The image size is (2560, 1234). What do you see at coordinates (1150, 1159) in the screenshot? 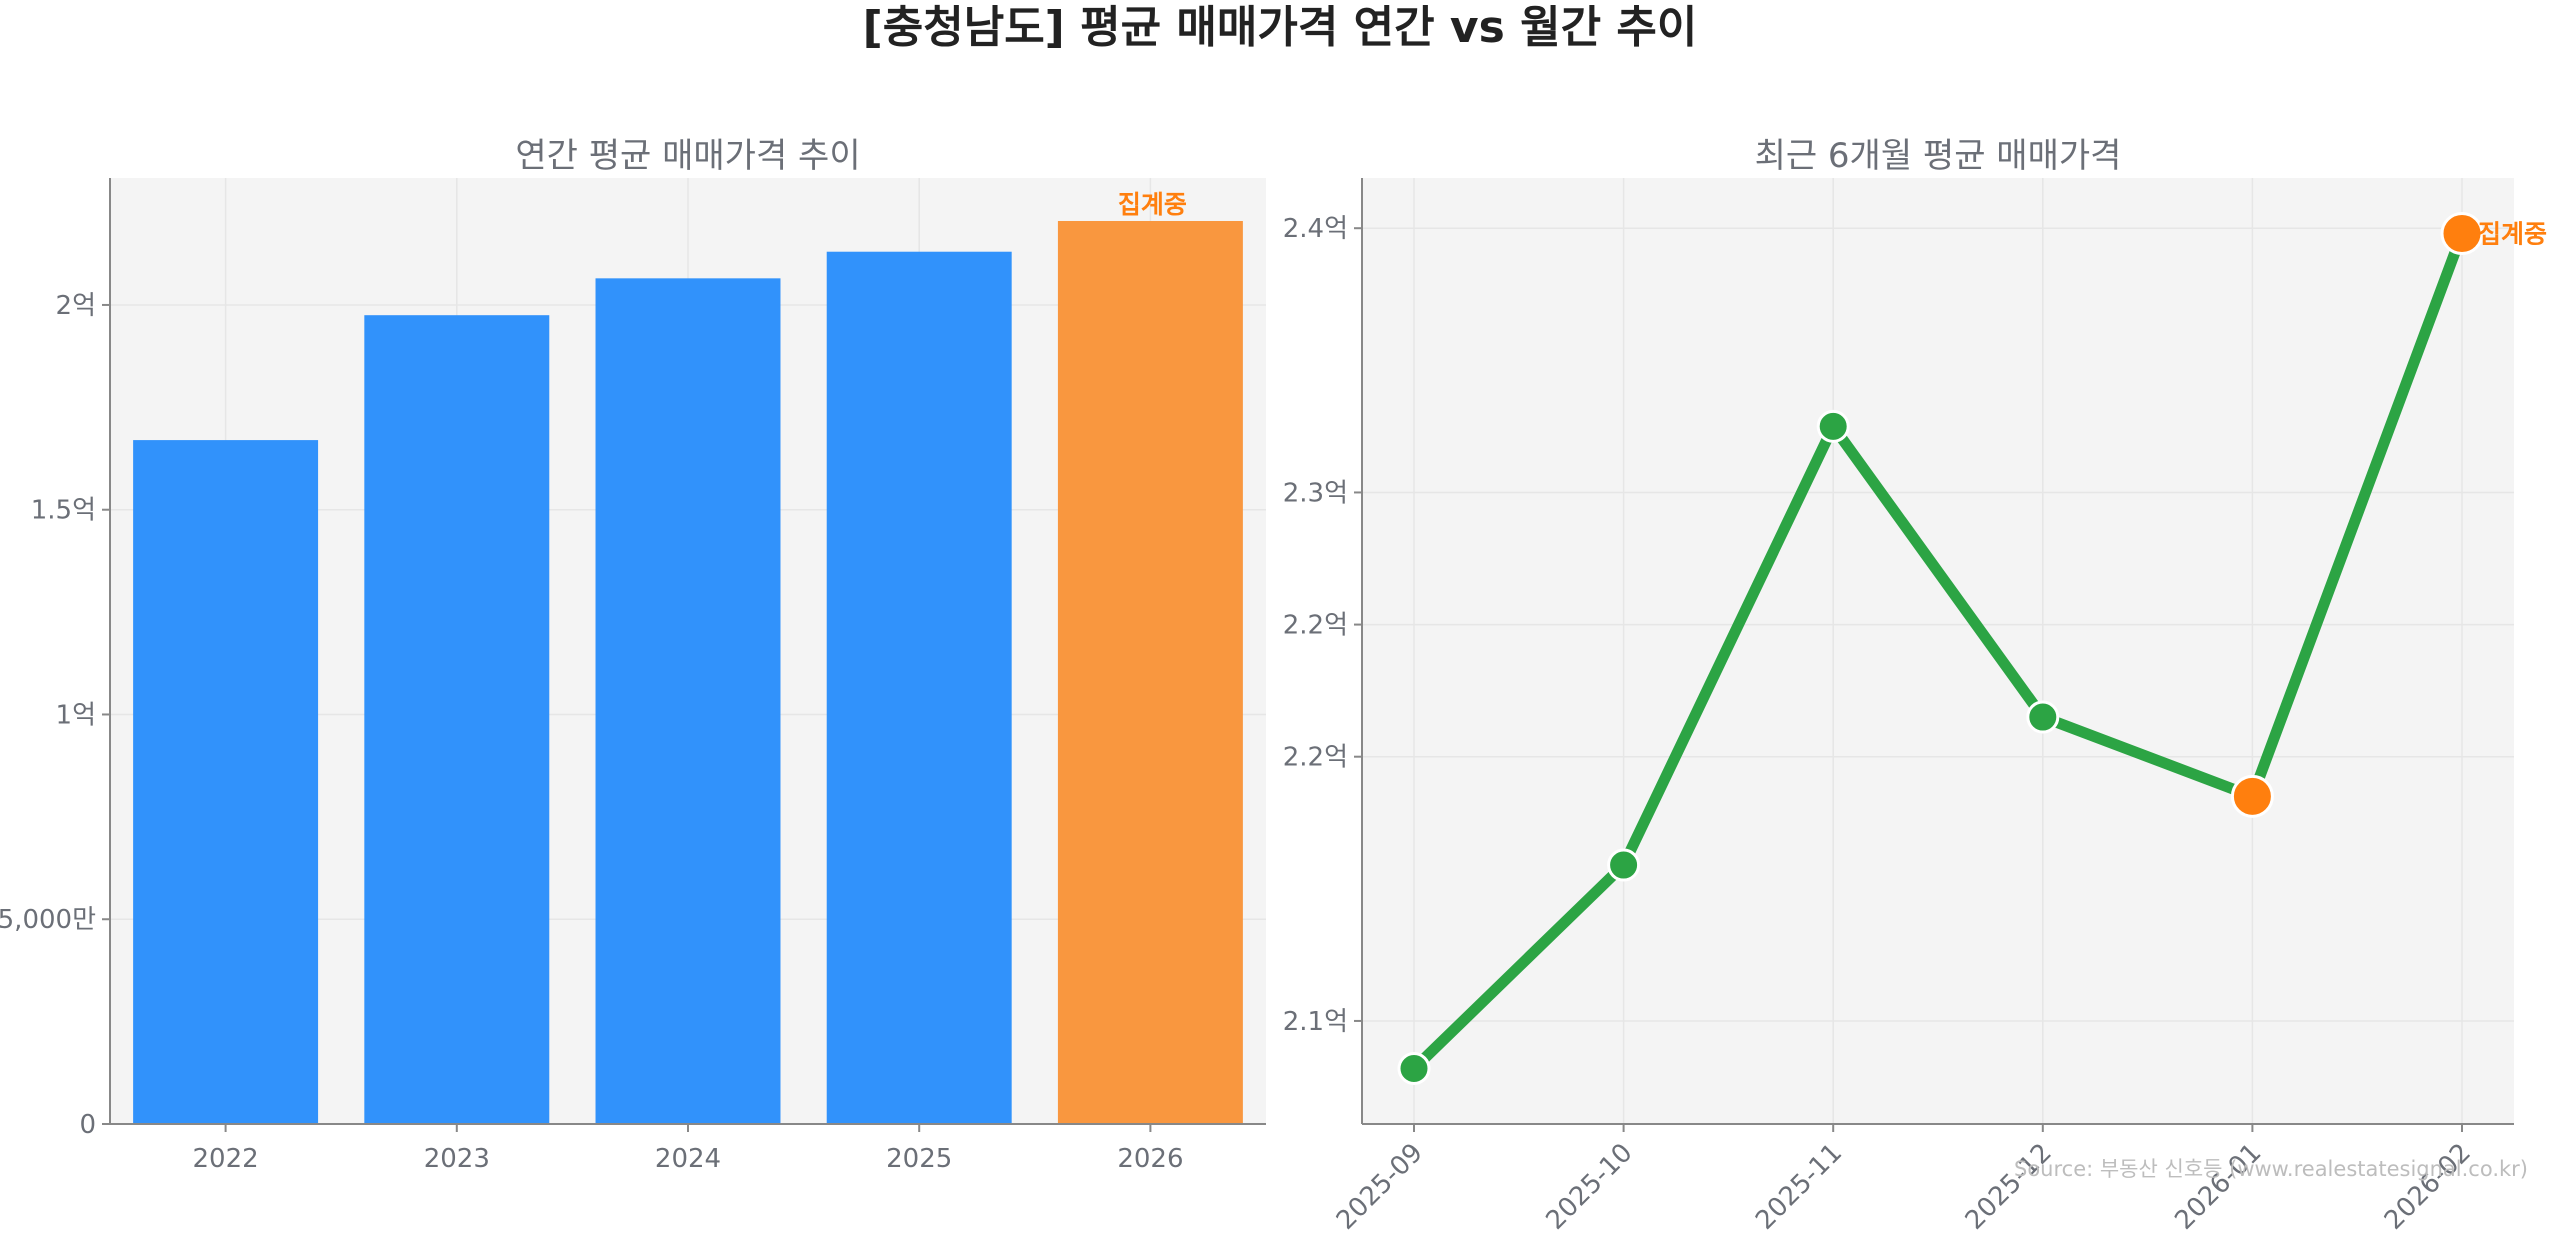
I see `annual-x-tick-label: 2026` at bounding box center [1150, 1159].